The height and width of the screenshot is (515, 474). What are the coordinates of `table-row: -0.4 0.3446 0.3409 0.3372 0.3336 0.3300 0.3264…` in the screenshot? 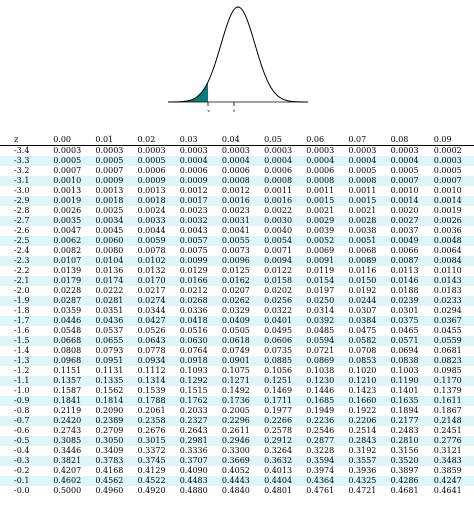 It's located at (237, 451).